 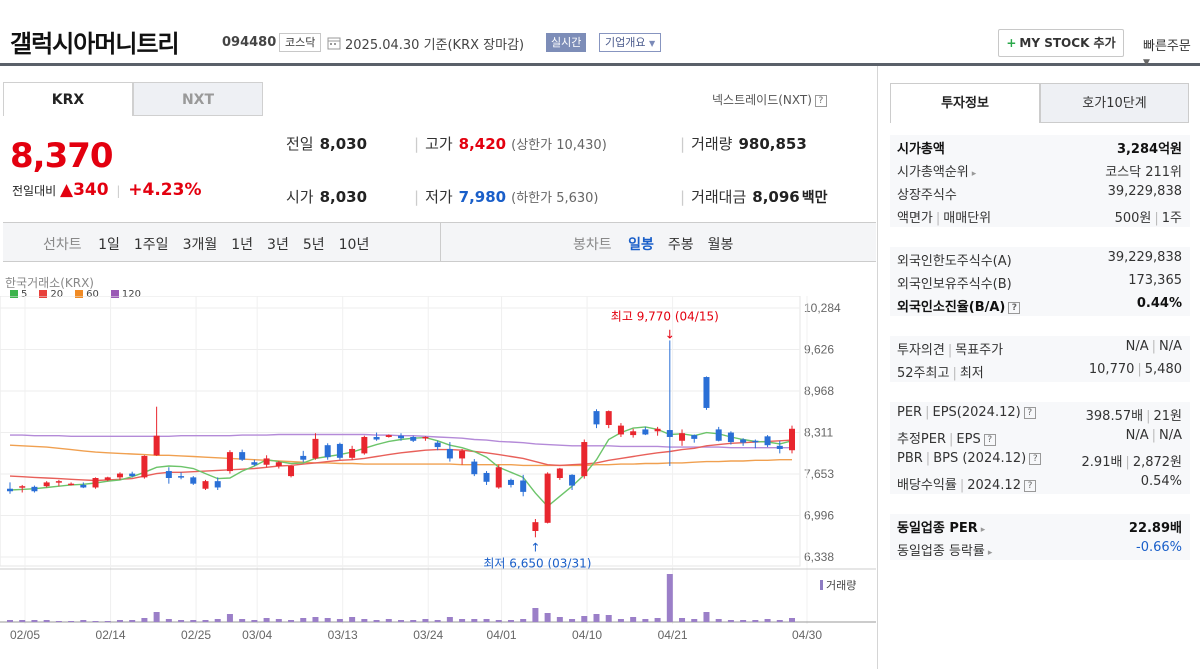 What do you see at coordinates (198, 99) in the screenshot?
I see `tab-nxt: NXT` at bounding box center [198, 99].